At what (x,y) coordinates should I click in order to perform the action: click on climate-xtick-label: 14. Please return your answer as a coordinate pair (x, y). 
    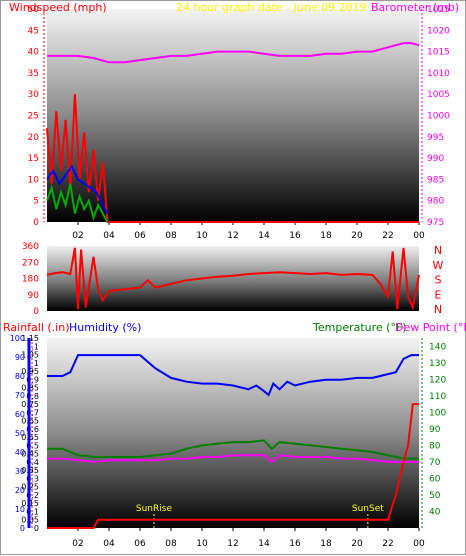
    Looking at the image, I should click on (264, 544).